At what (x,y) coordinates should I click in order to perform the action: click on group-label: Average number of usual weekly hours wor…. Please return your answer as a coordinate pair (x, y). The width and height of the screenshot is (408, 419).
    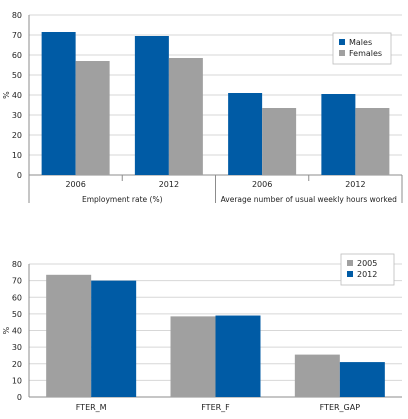
    Looking at the image, I should click on (309, 199).